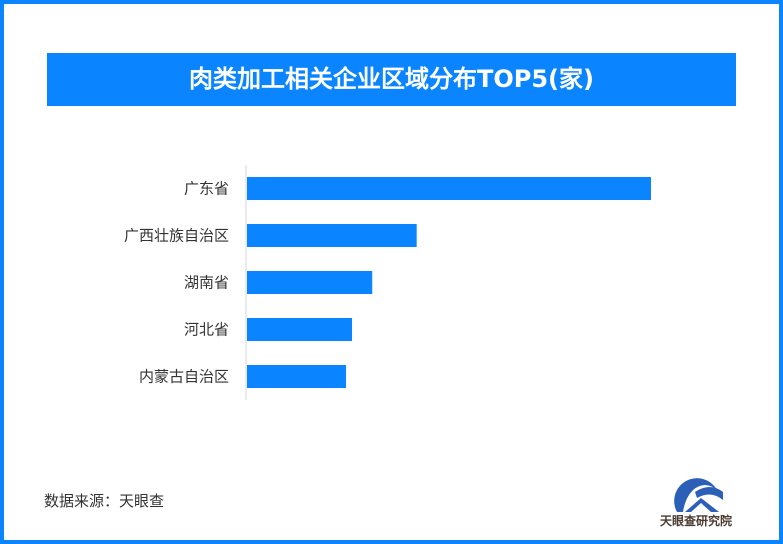 This screenshot has width=783, height=544. Describe the element at coordinates (176, 236) in the screenshot. I see `category-label: 广西壮族自治区` at that location.